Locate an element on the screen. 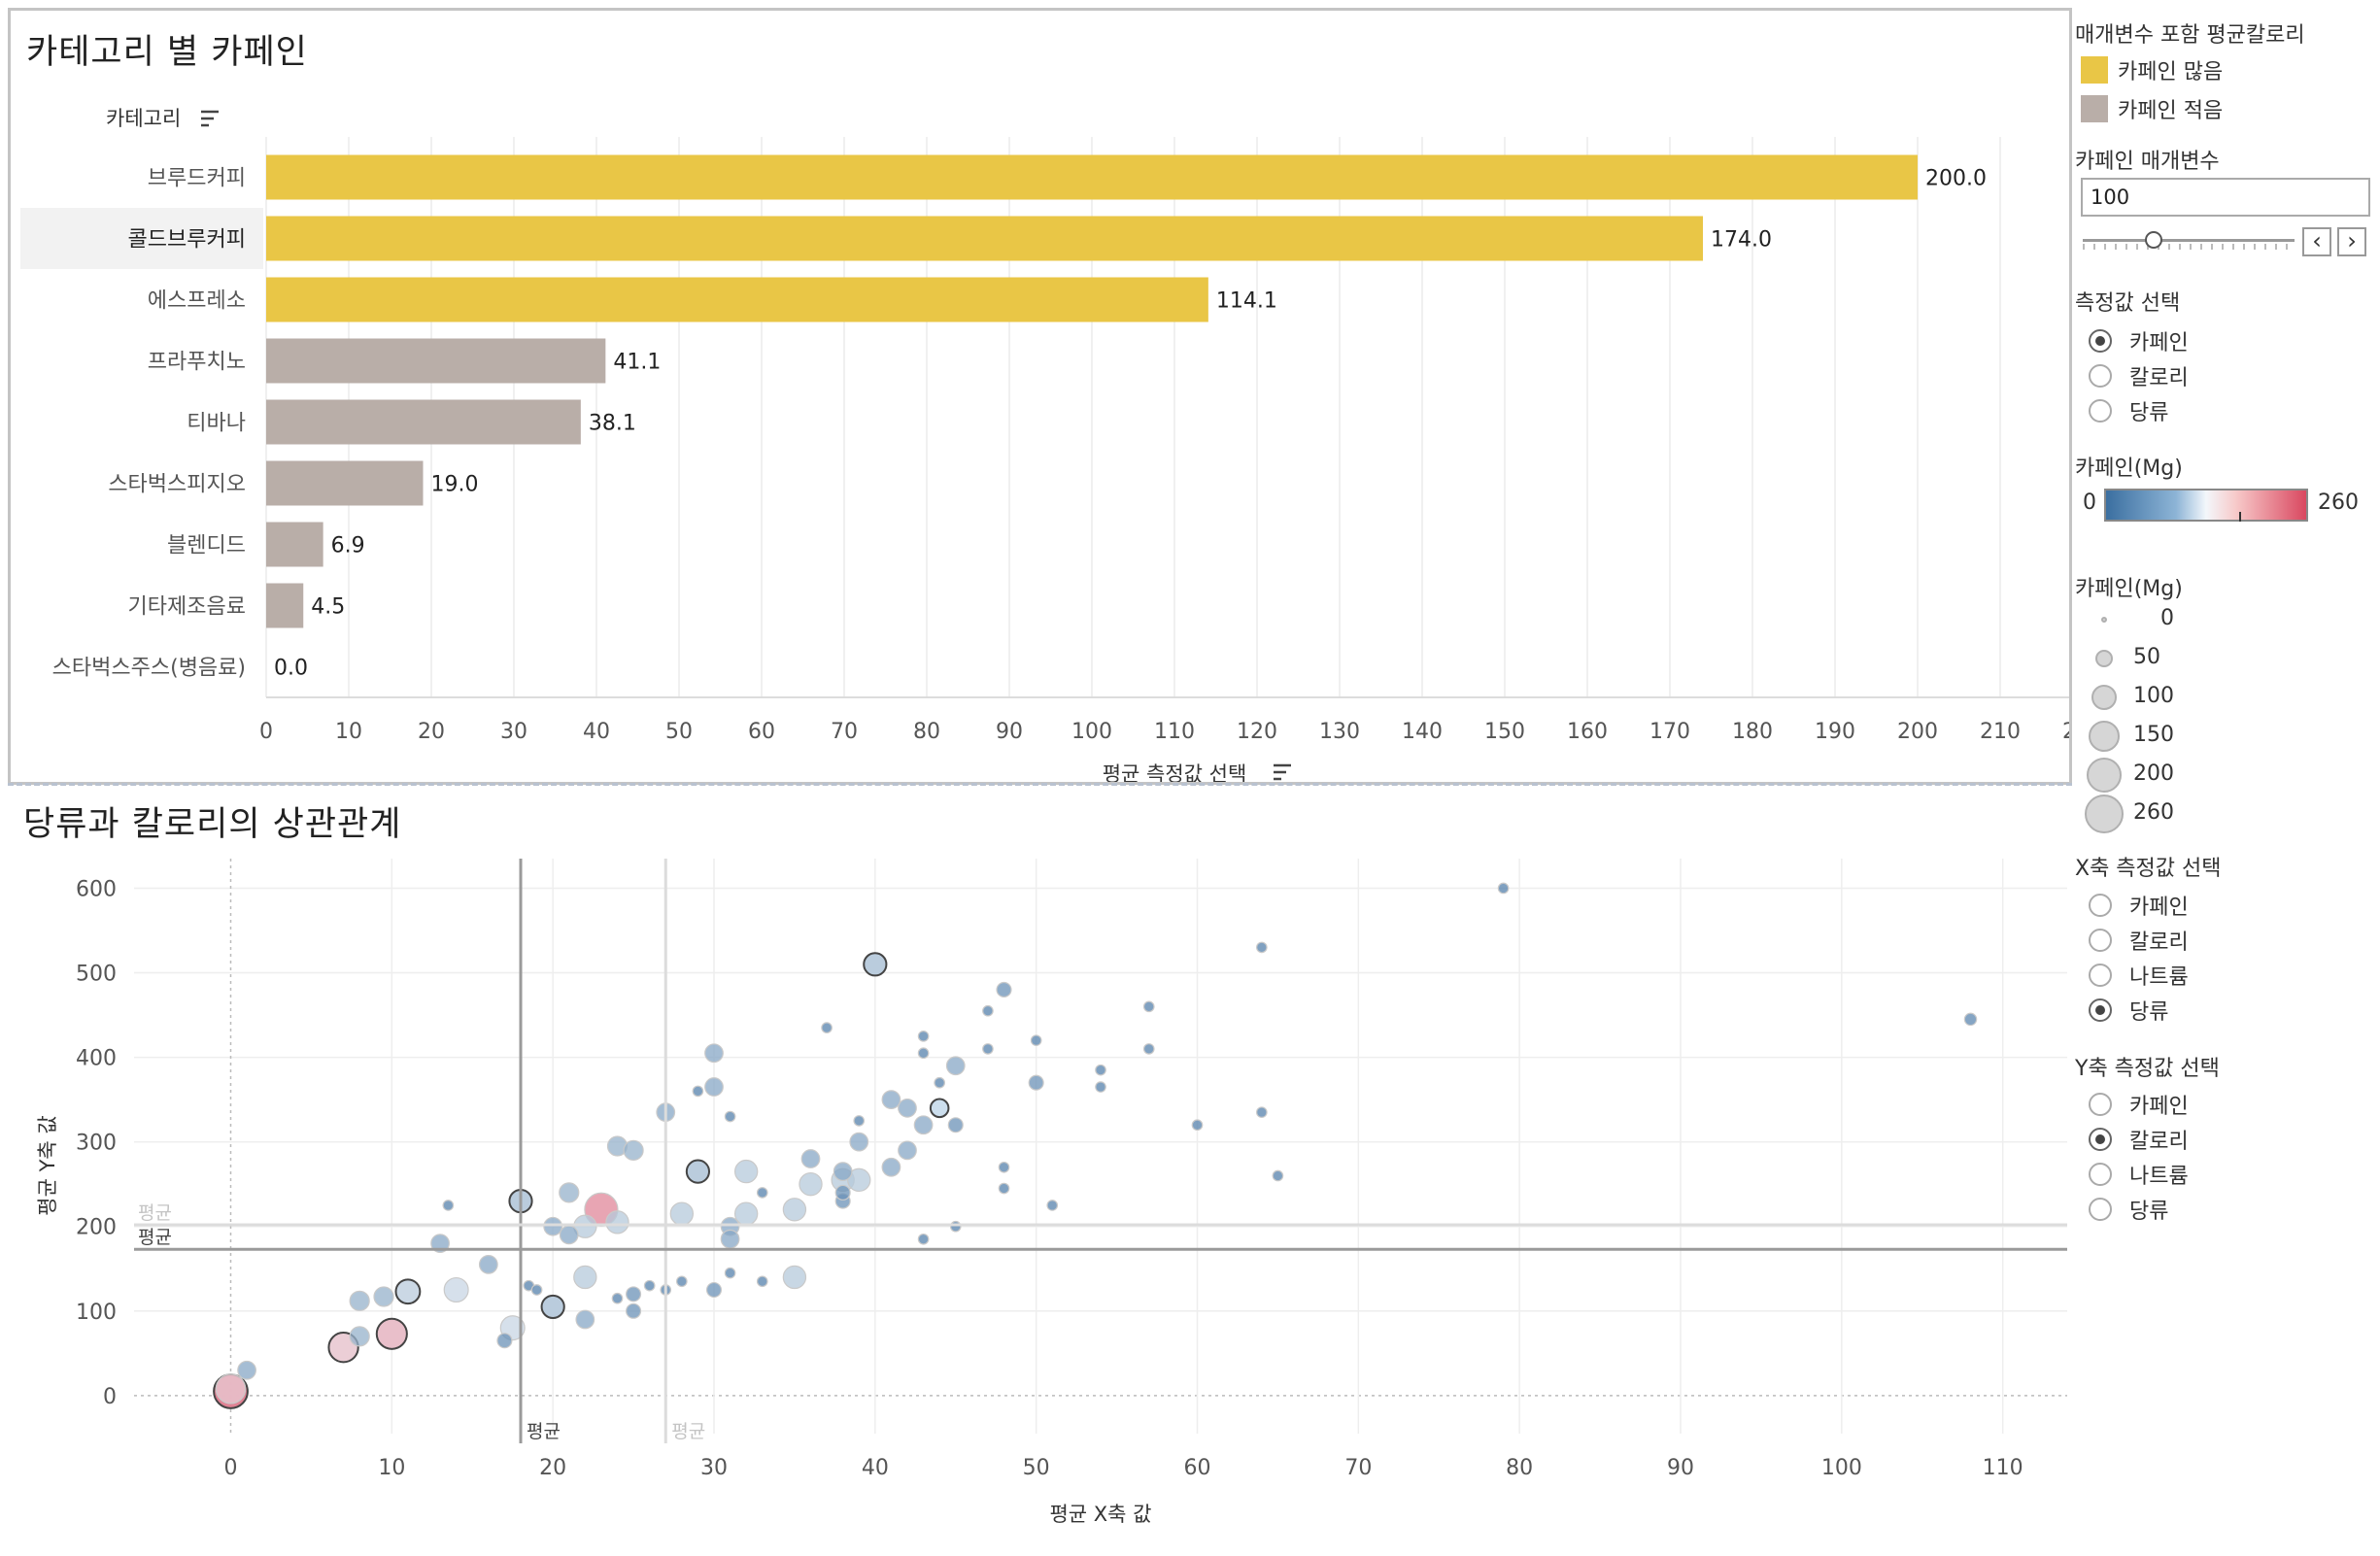 The height and width of the screenshot is (1556, 2380). step-forward-button: › is located at coordinates (2351, 241).